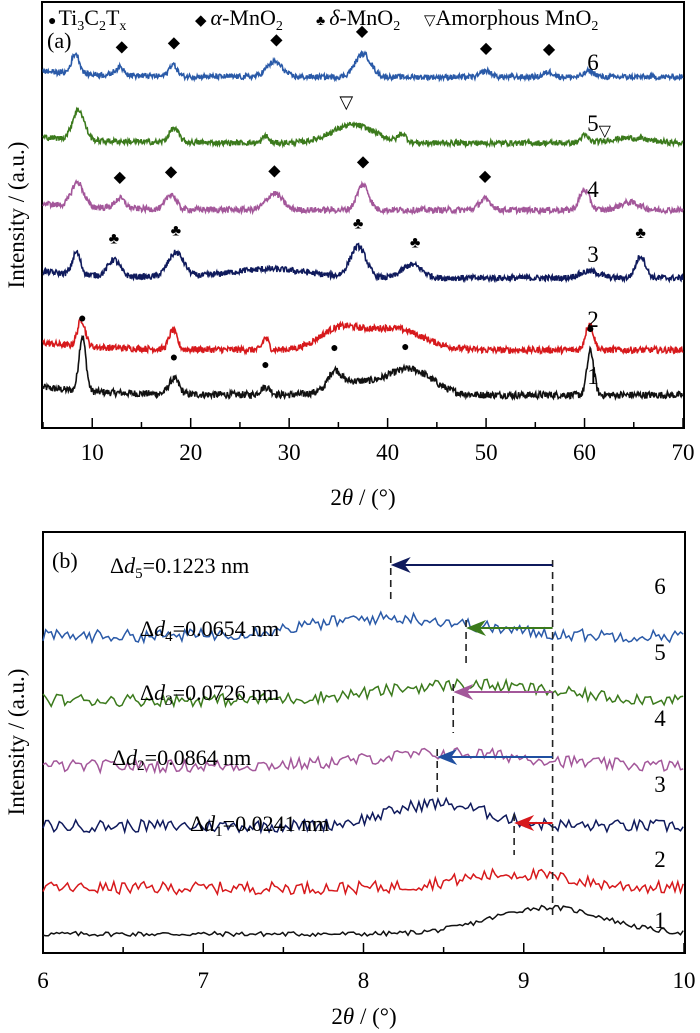 The height and width of the screenshot is (1033, 700). I want to click on shift-annotation-3: Δd2=0.0864 nm, so click(332, 769).